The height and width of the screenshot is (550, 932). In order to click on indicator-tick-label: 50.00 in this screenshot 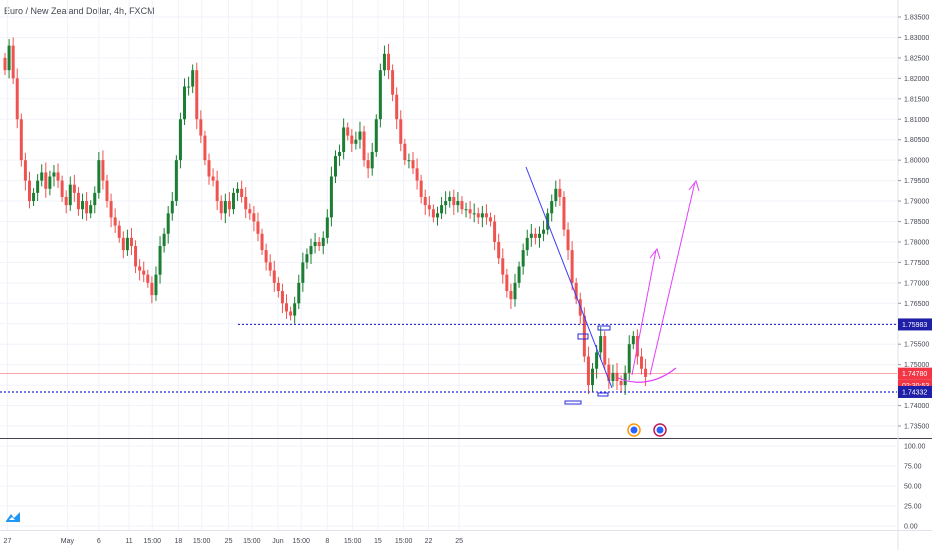, I will do `click(913, 487)`.